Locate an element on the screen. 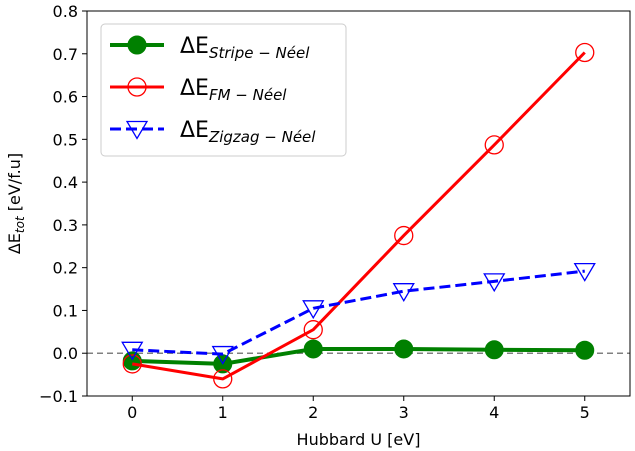  x-tick-label: 0 is located at coordinates (132, 412).